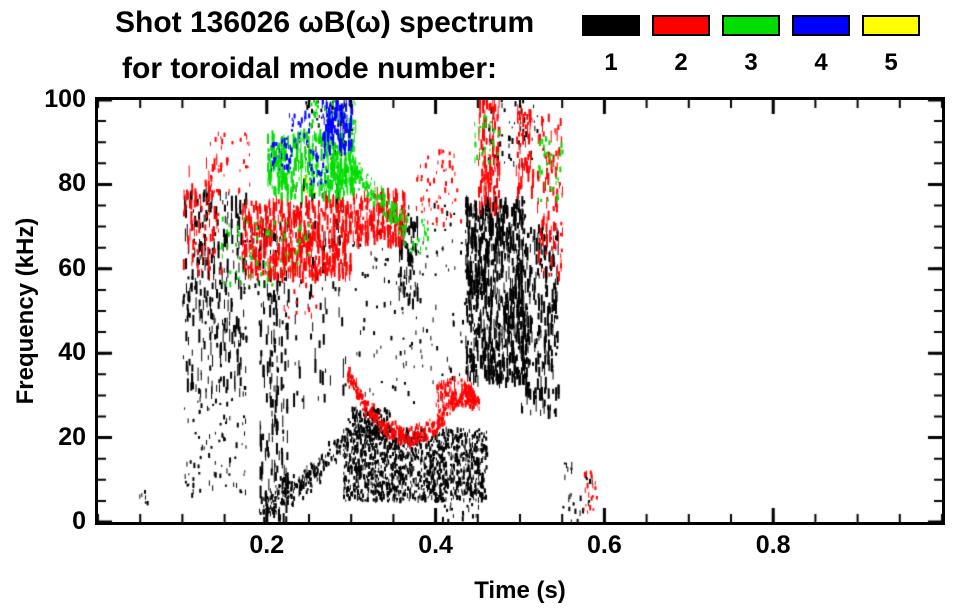  Describe the element at coordinates (72, 436) in the screenshot. I see `y-tick-label: 20` at that location.